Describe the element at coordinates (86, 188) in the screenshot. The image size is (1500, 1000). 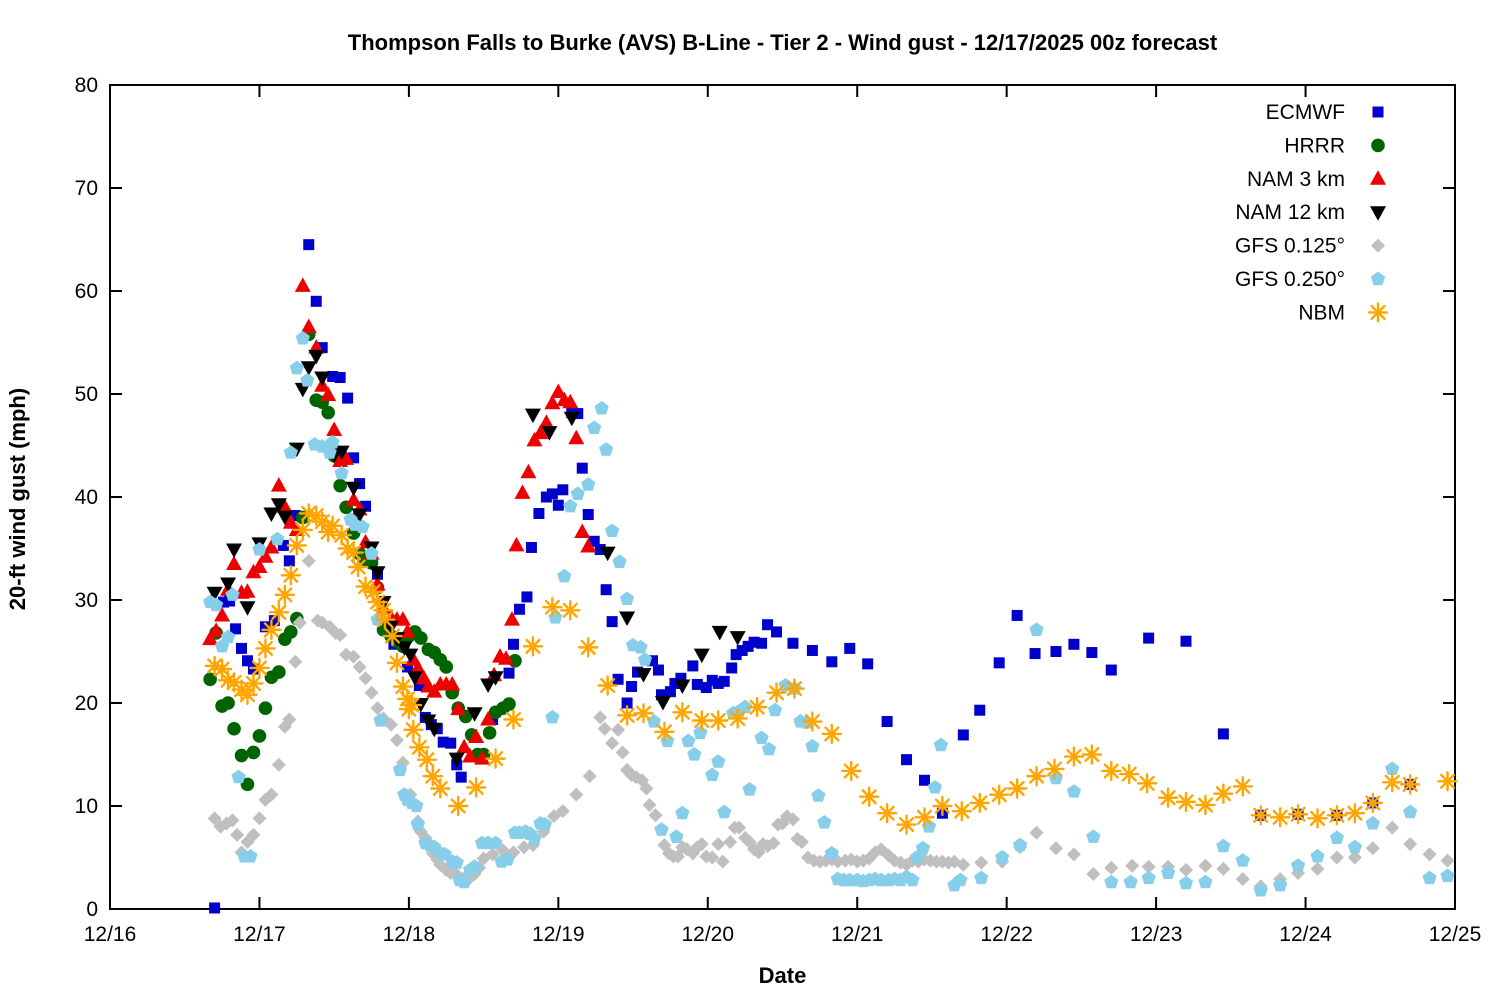
I see `y-tick-label: 70` at that location.